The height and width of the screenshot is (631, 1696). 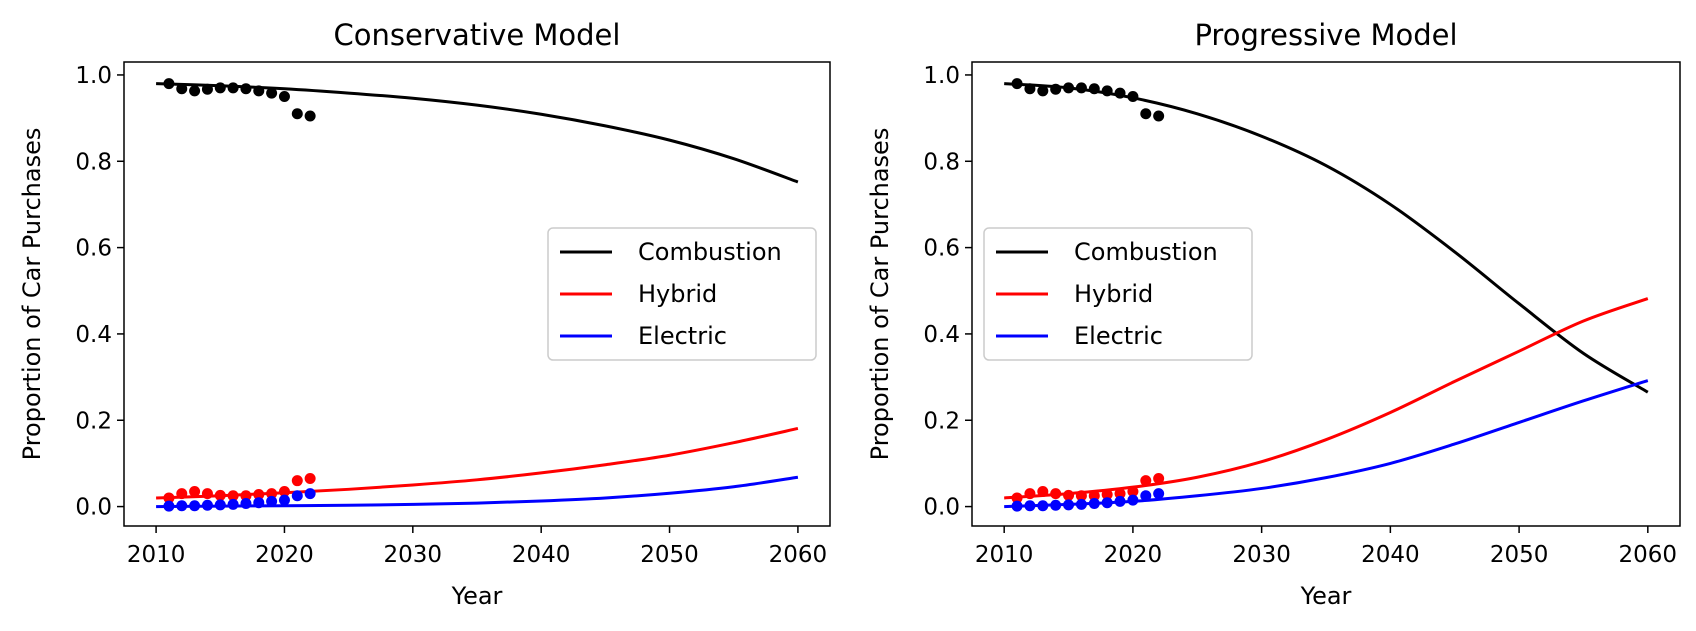 What do you see at coordinates (93, 421) in the screenshot?
I see `y-tick-label: 0.2` at bounding box center [93, 421].